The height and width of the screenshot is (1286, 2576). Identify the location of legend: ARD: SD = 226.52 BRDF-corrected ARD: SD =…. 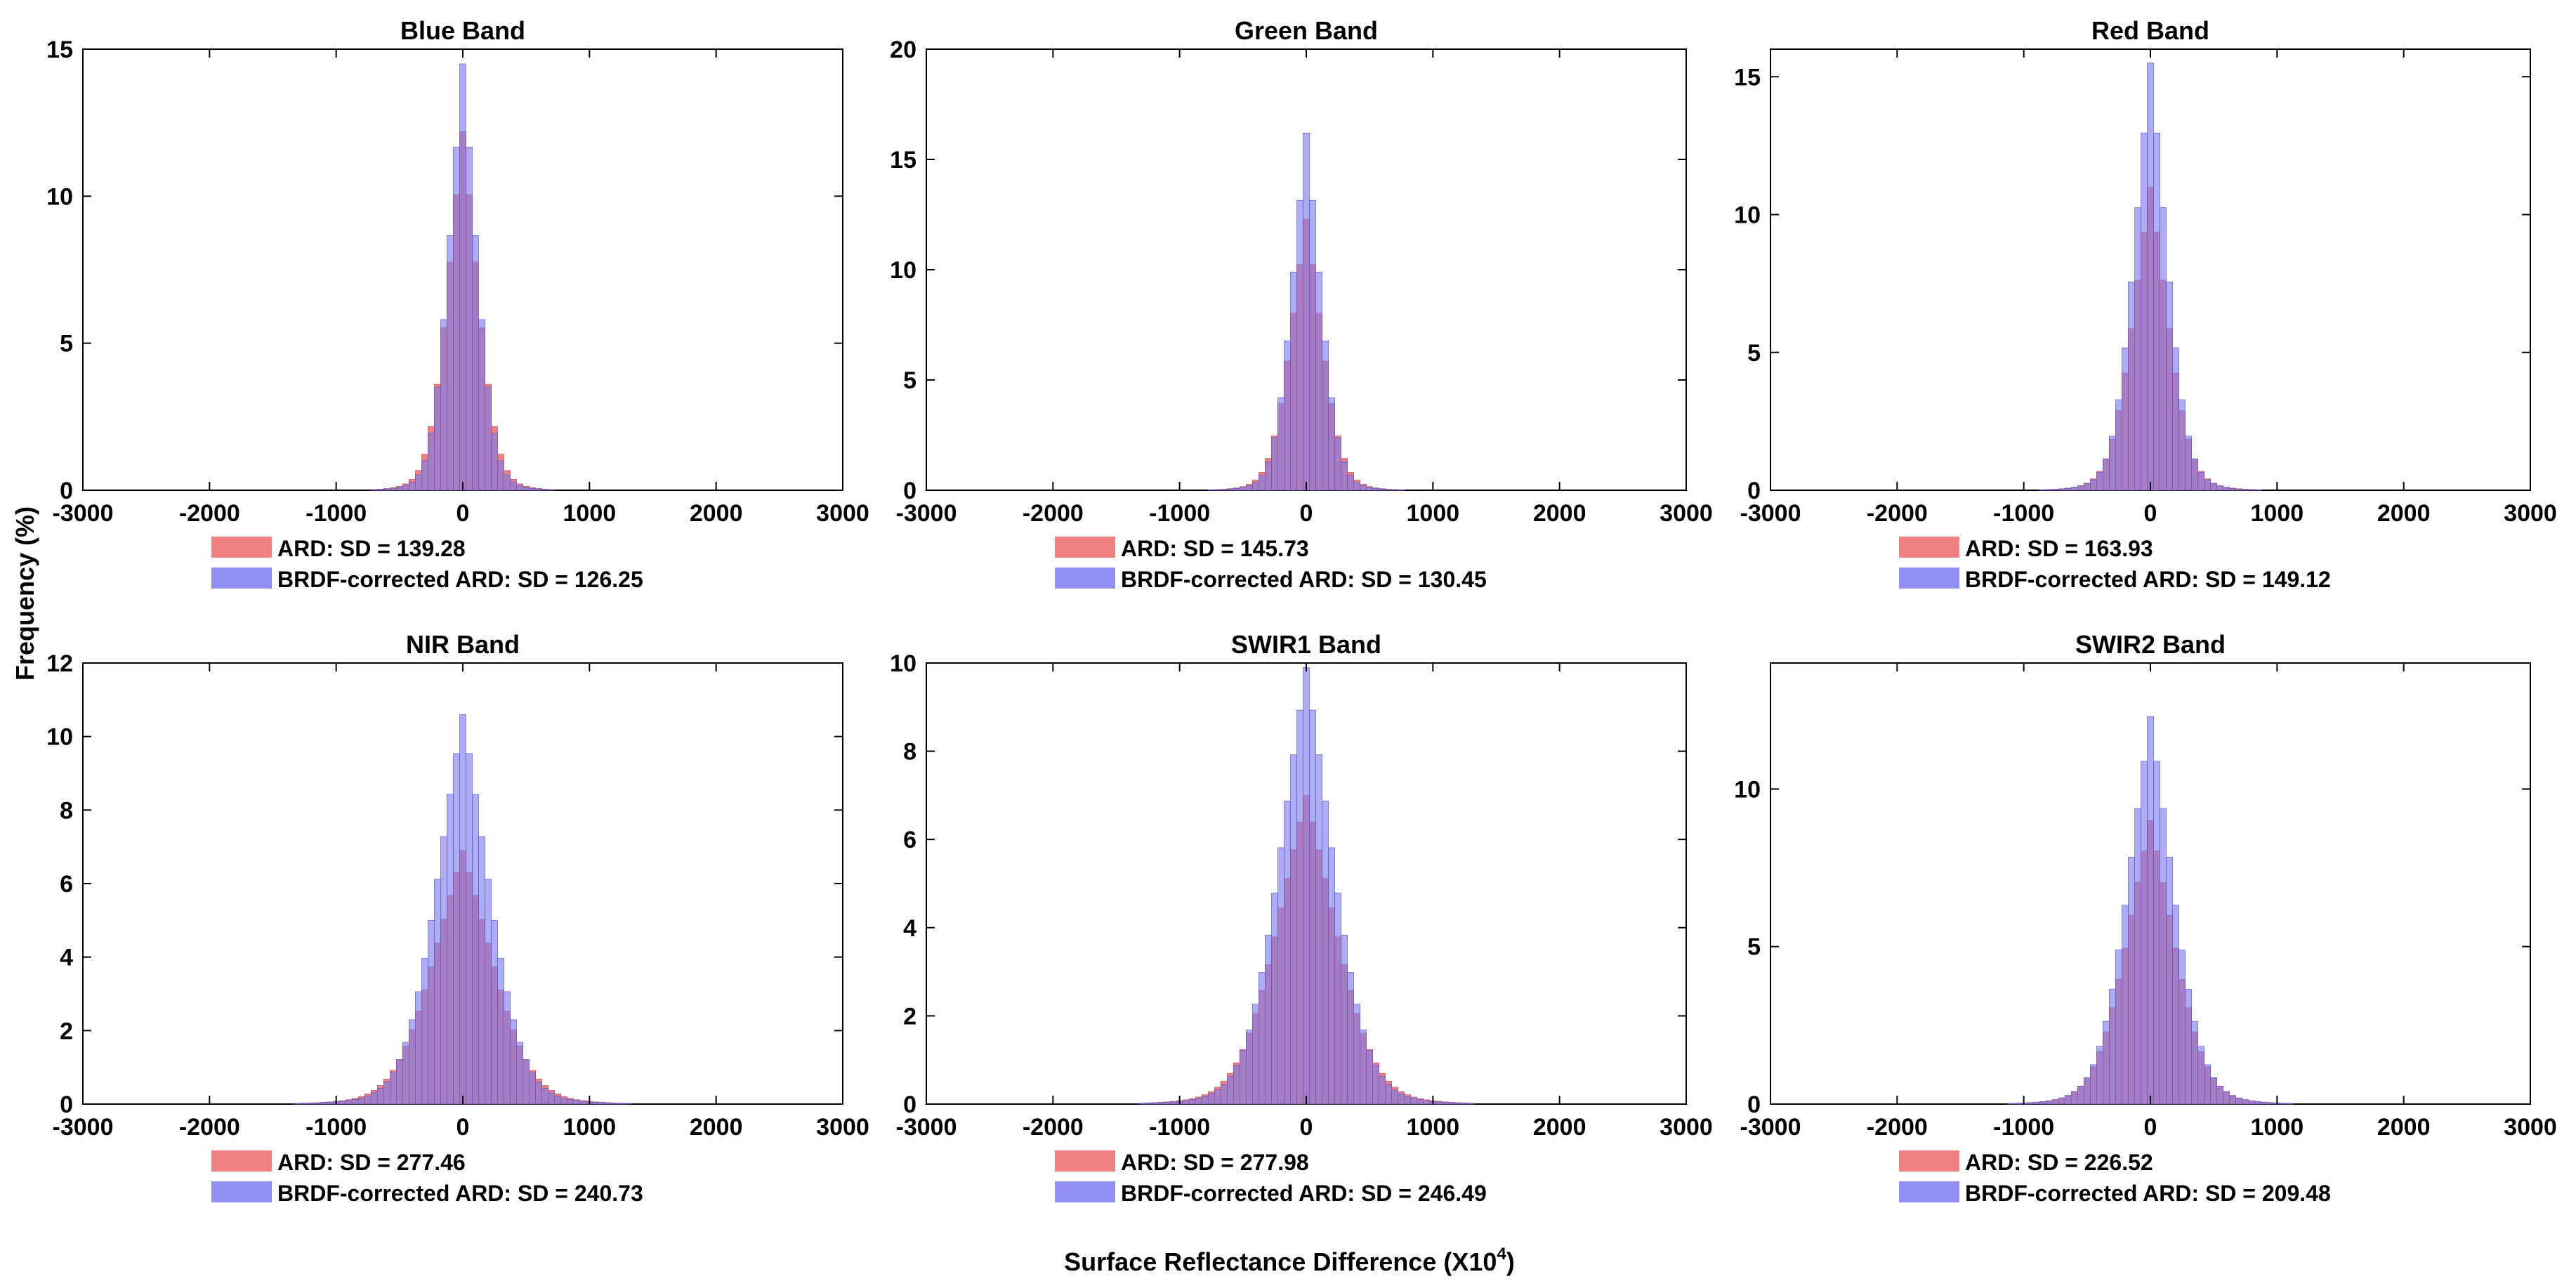
(2115, 1178).